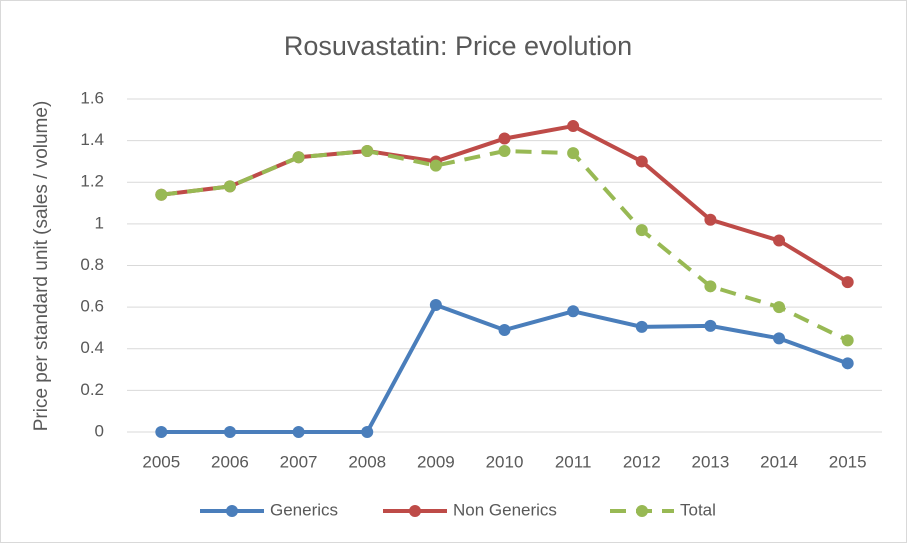 The height and width of the screenshot is (544, 908). Describe the element at coordinates (505, 509) in the screenshot. I see `legend-label: Non Generics` at that location.